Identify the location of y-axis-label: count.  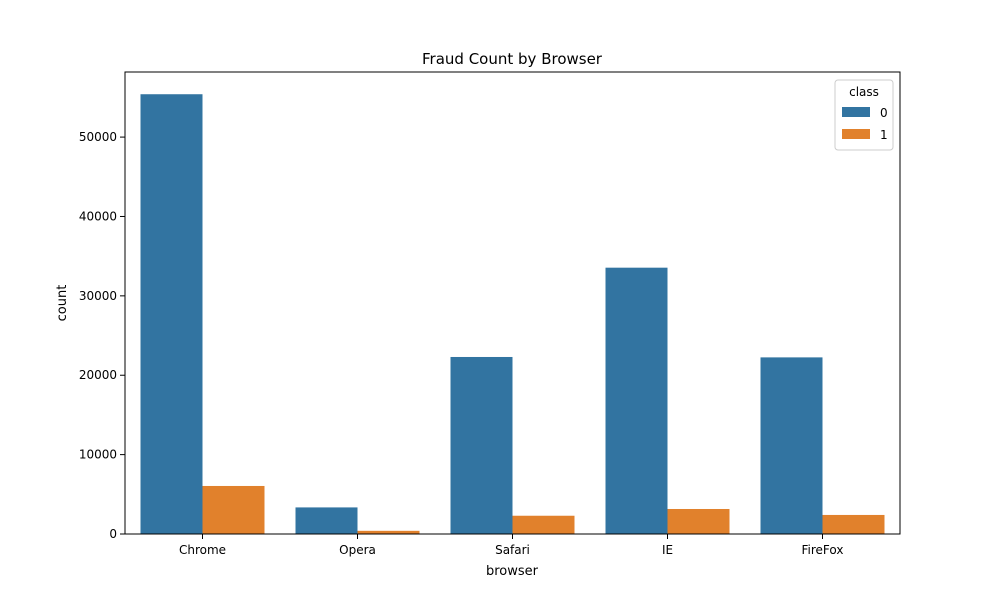
(62, 303).